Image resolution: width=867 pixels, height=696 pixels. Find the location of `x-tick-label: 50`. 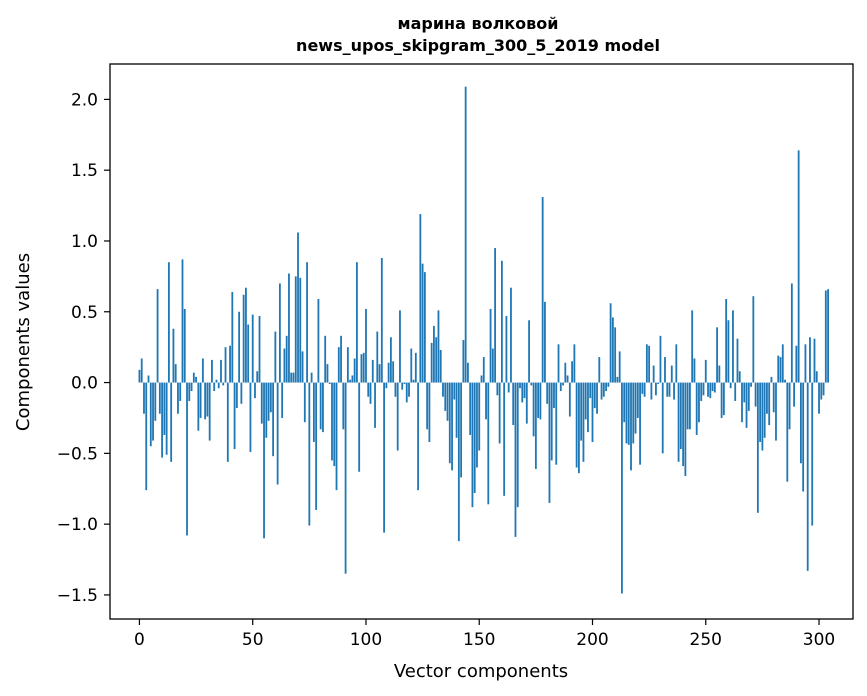

x-tick-label: 50 is located at coordinates (253, 640).